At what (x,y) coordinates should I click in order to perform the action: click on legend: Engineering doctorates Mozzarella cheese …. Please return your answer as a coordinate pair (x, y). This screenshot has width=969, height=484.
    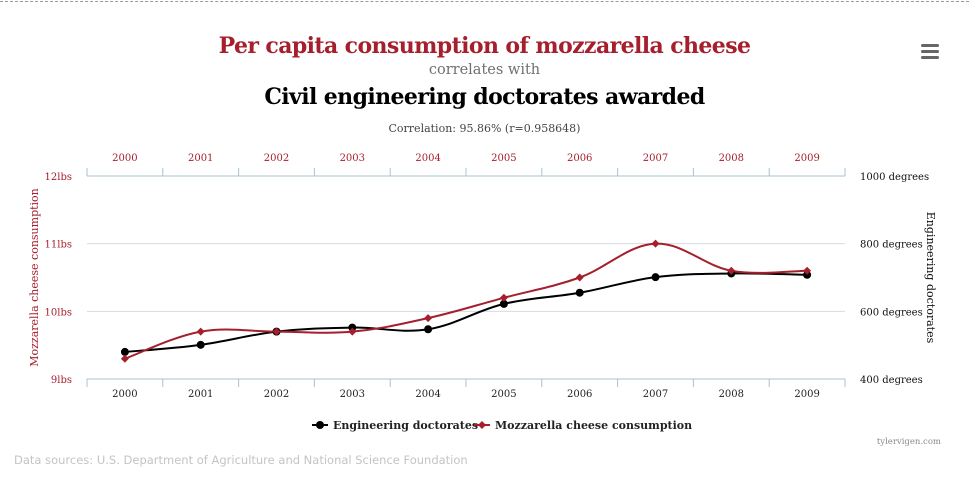
    Looking at the image, I should click on (502, 425).